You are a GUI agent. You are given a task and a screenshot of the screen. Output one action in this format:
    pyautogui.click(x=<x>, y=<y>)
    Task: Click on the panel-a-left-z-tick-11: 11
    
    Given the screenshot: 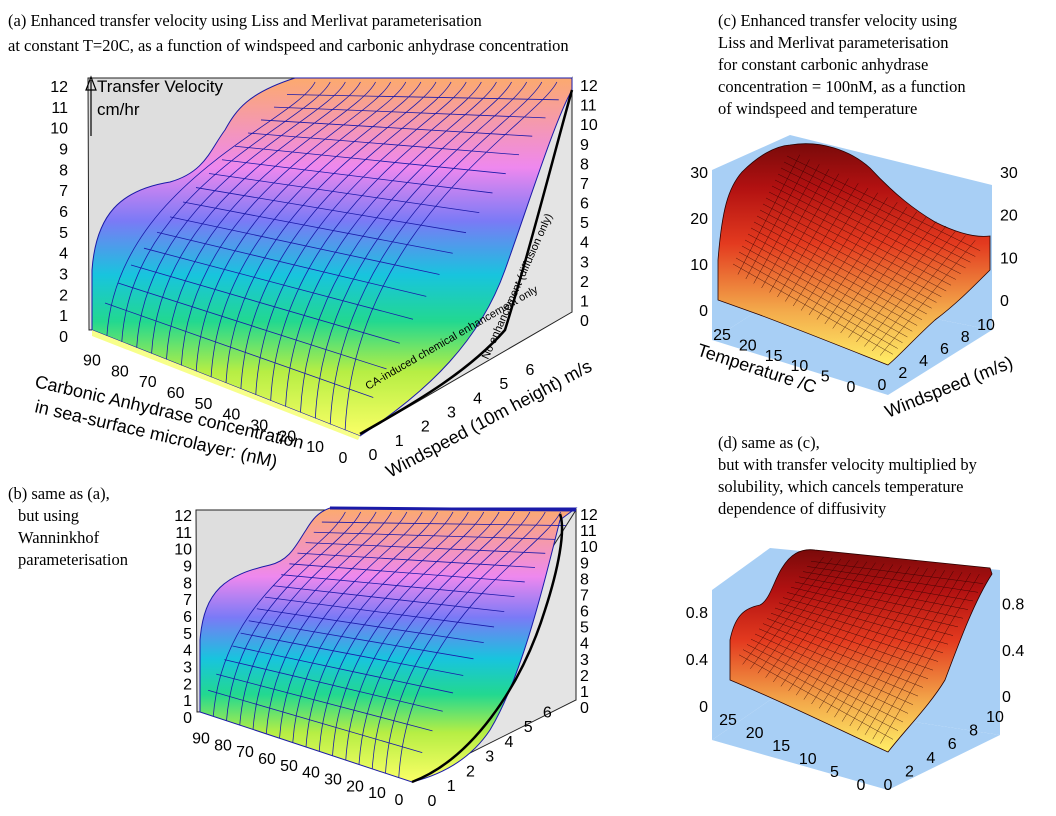 What is the action you would take?
    pyautogui.click(x=59, y=108)
    